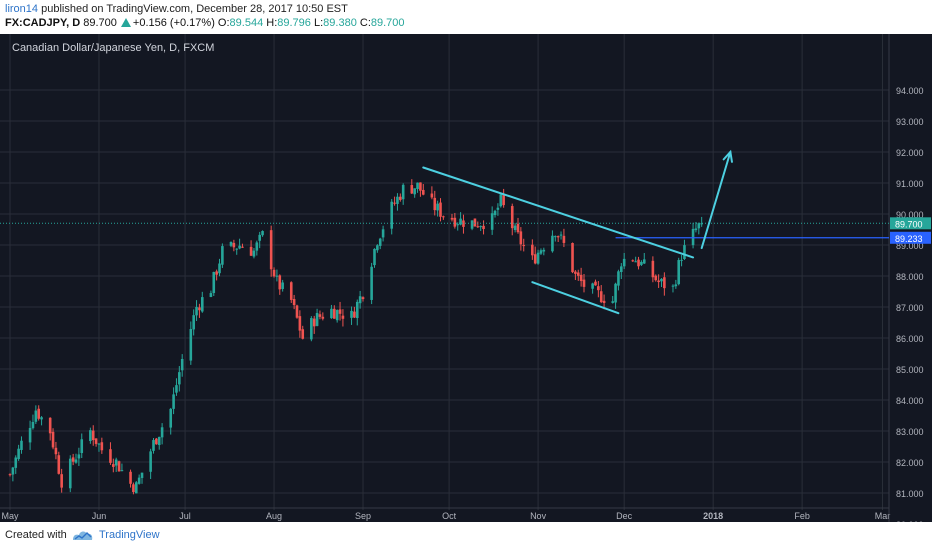  What do you see at coordinates (727, 156) in the screenshot?
I see `arrow-head` at bounding box center [727, 156].